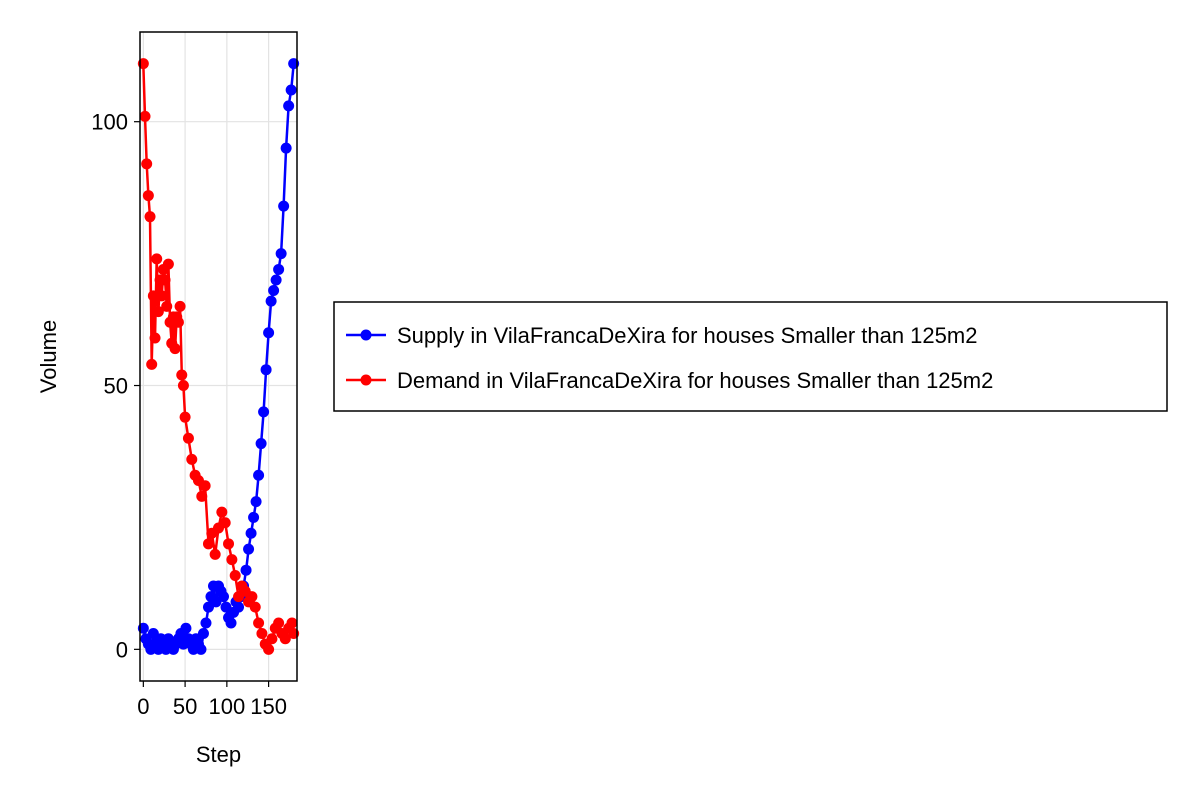  I want to click on y-tick-label: 100, so click(109, 122).